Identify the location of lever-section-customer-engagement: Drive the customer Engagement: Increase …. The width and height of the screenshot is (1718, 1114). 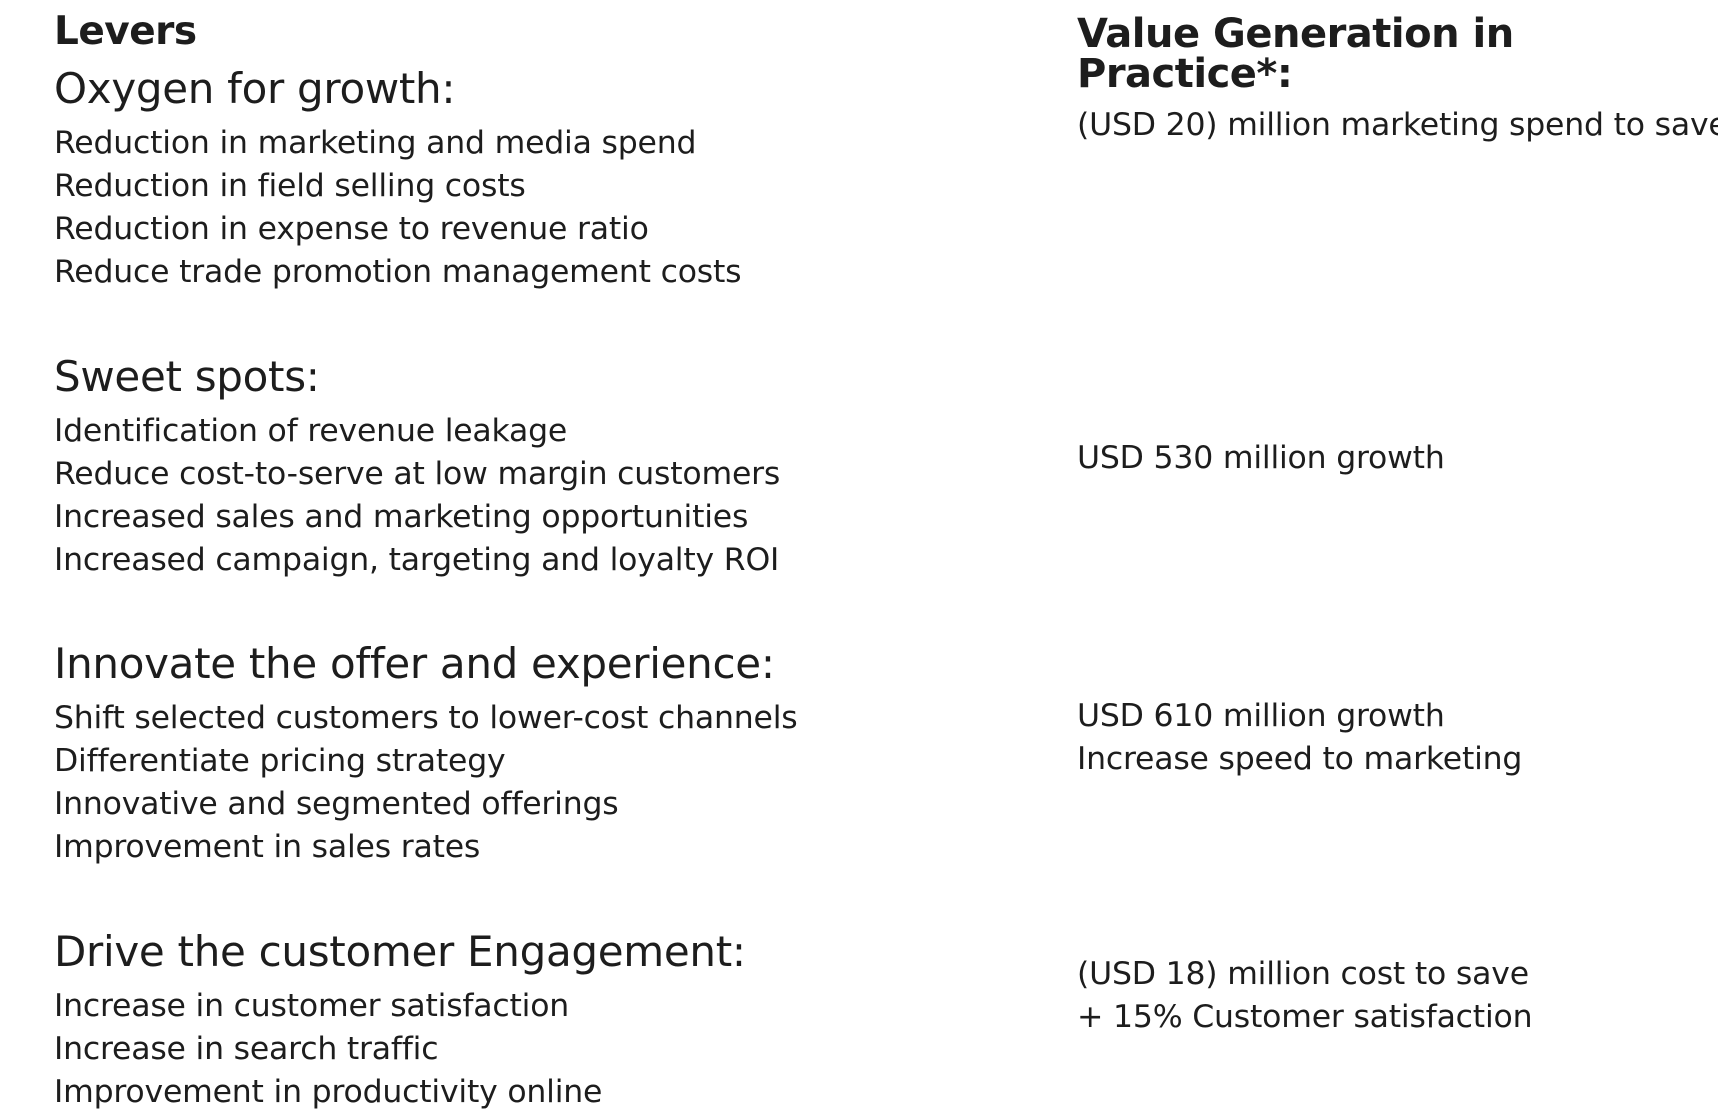
(400, 1022).